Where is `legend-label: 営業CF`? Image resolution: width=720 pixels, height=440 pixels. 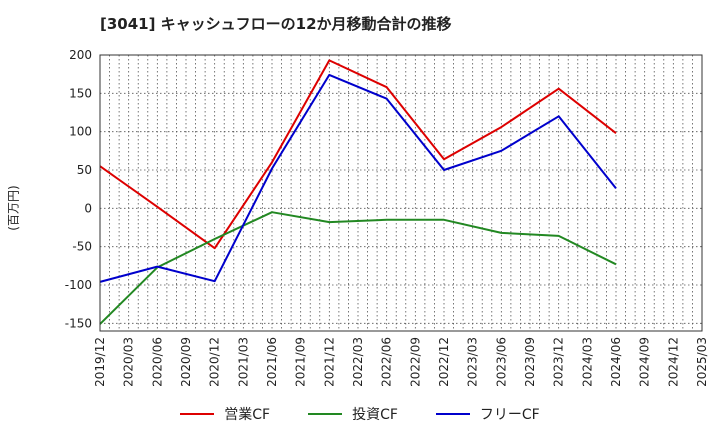 legend-label: 営業CF is located at coordinates (247, 415).